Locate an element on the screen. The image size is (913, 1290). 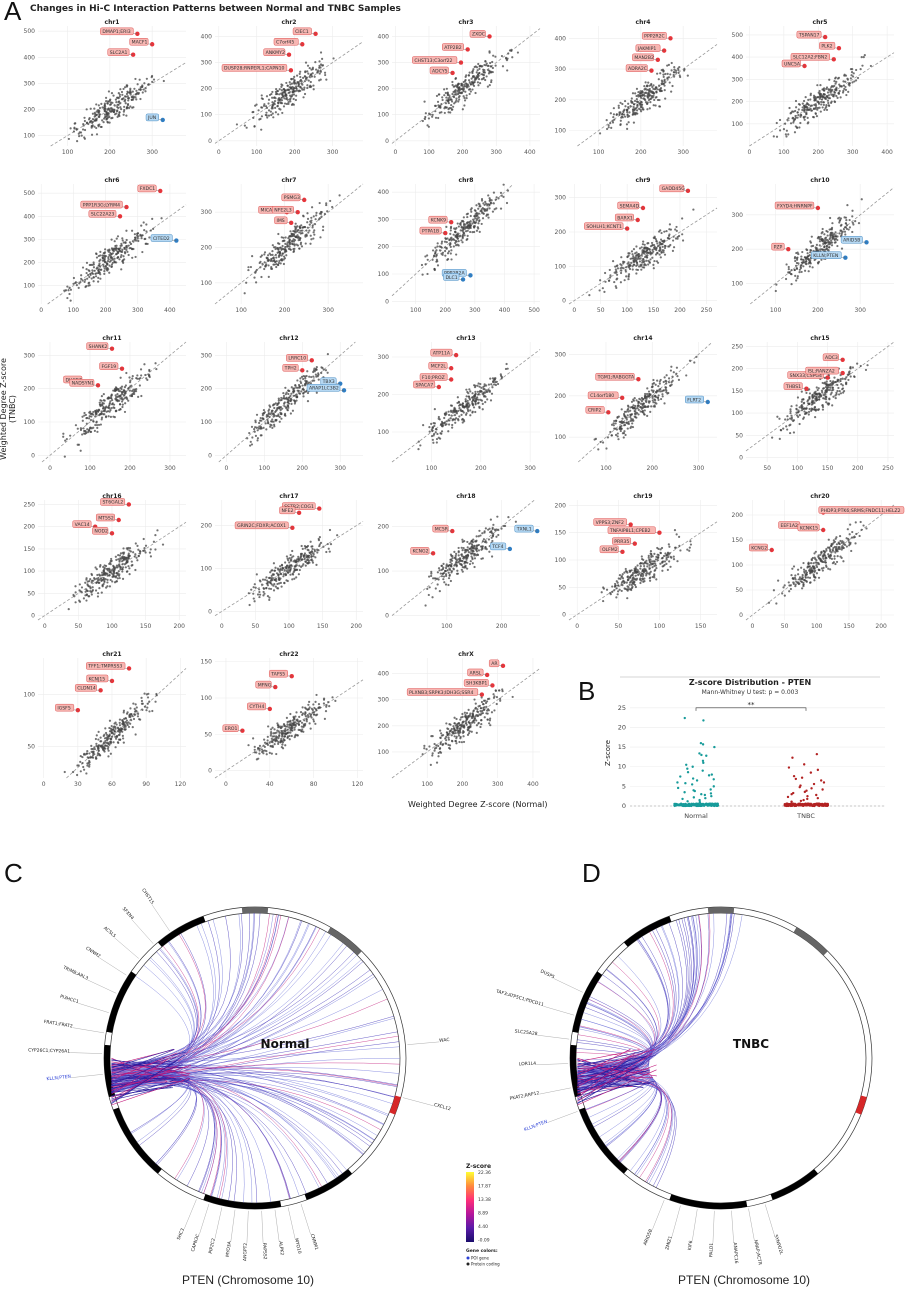
gene-label: ADCY5 is located at coordinates (440, 71).